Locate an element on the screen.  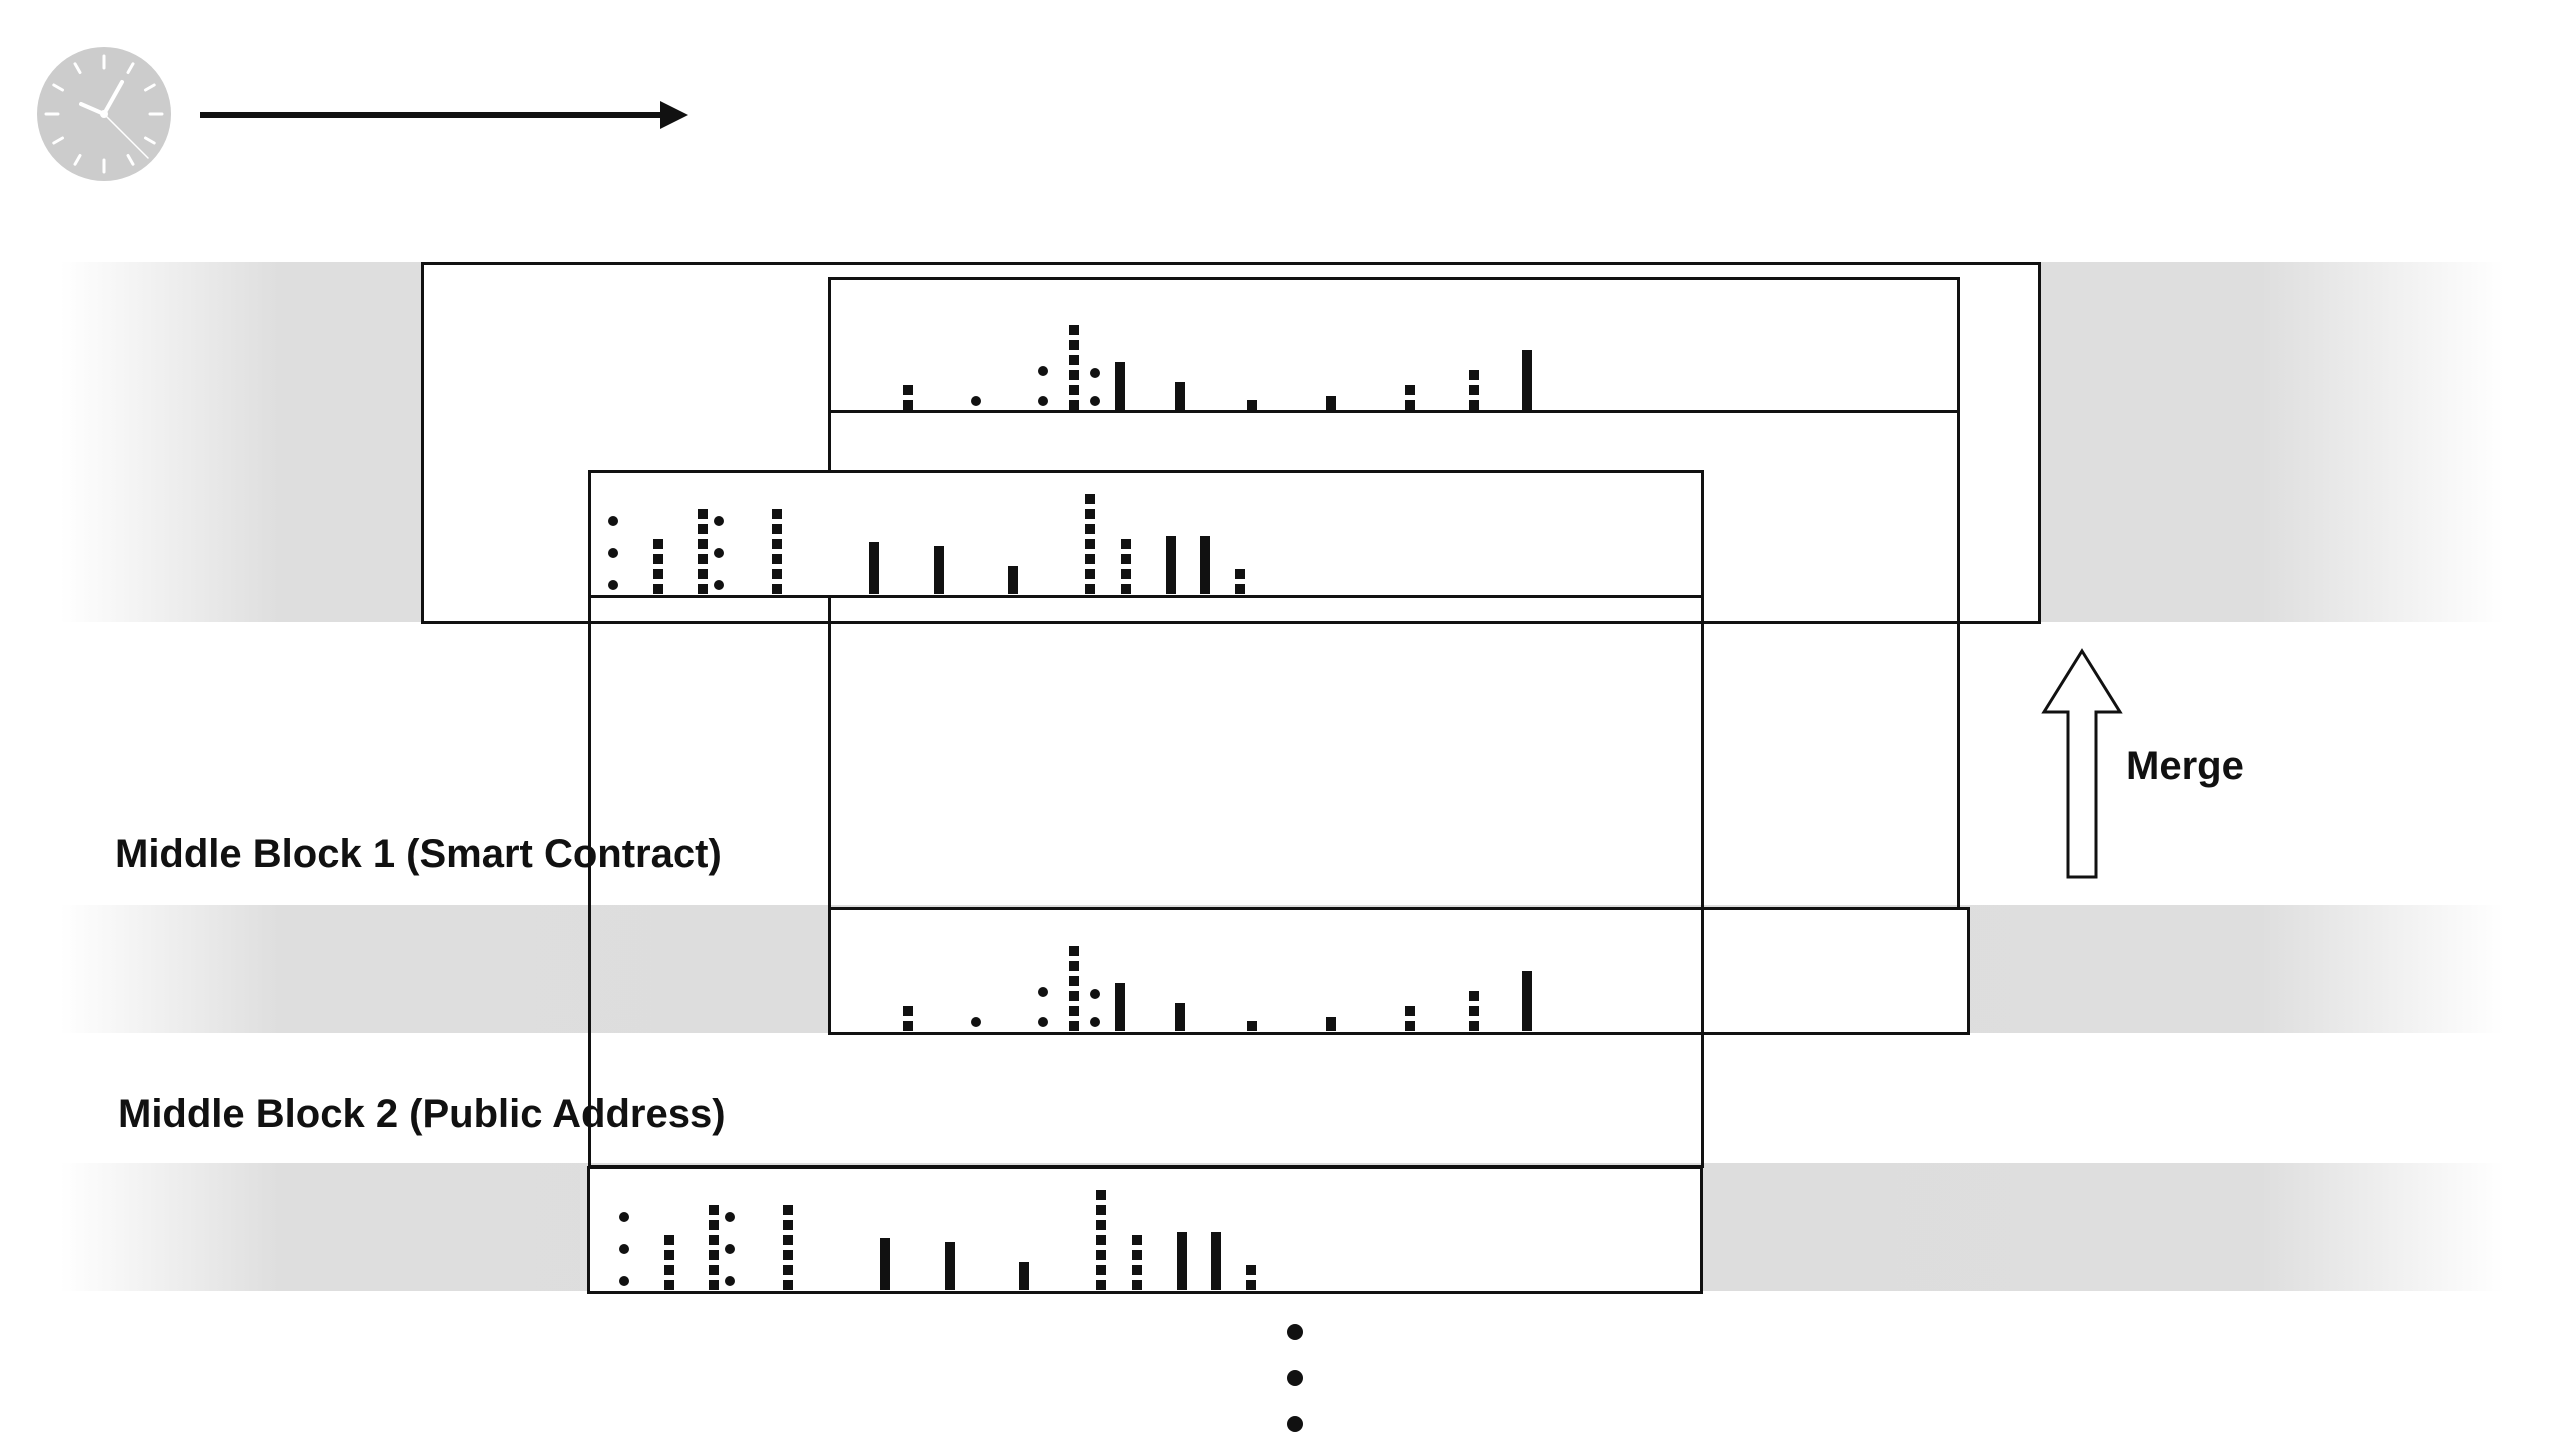
arrow-up-icon is located at coordinates (2082, 763).